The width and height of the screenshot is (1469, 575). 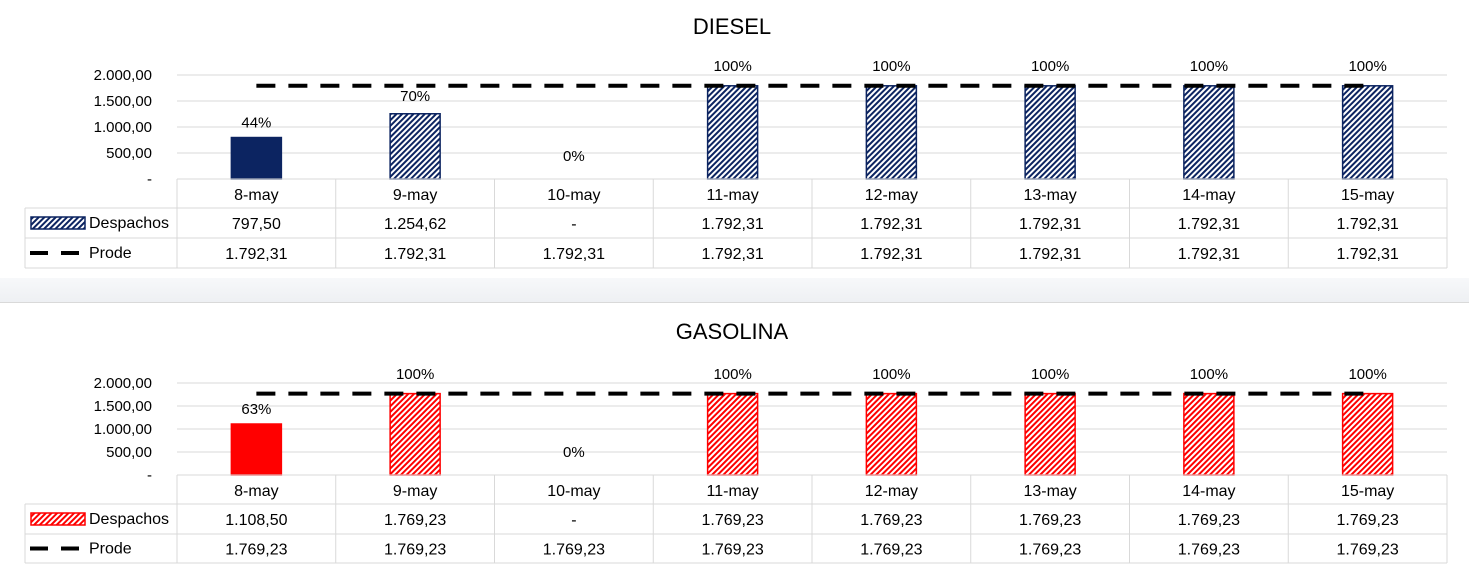 I want to click on panel-separator, so click(x=734, y=290).